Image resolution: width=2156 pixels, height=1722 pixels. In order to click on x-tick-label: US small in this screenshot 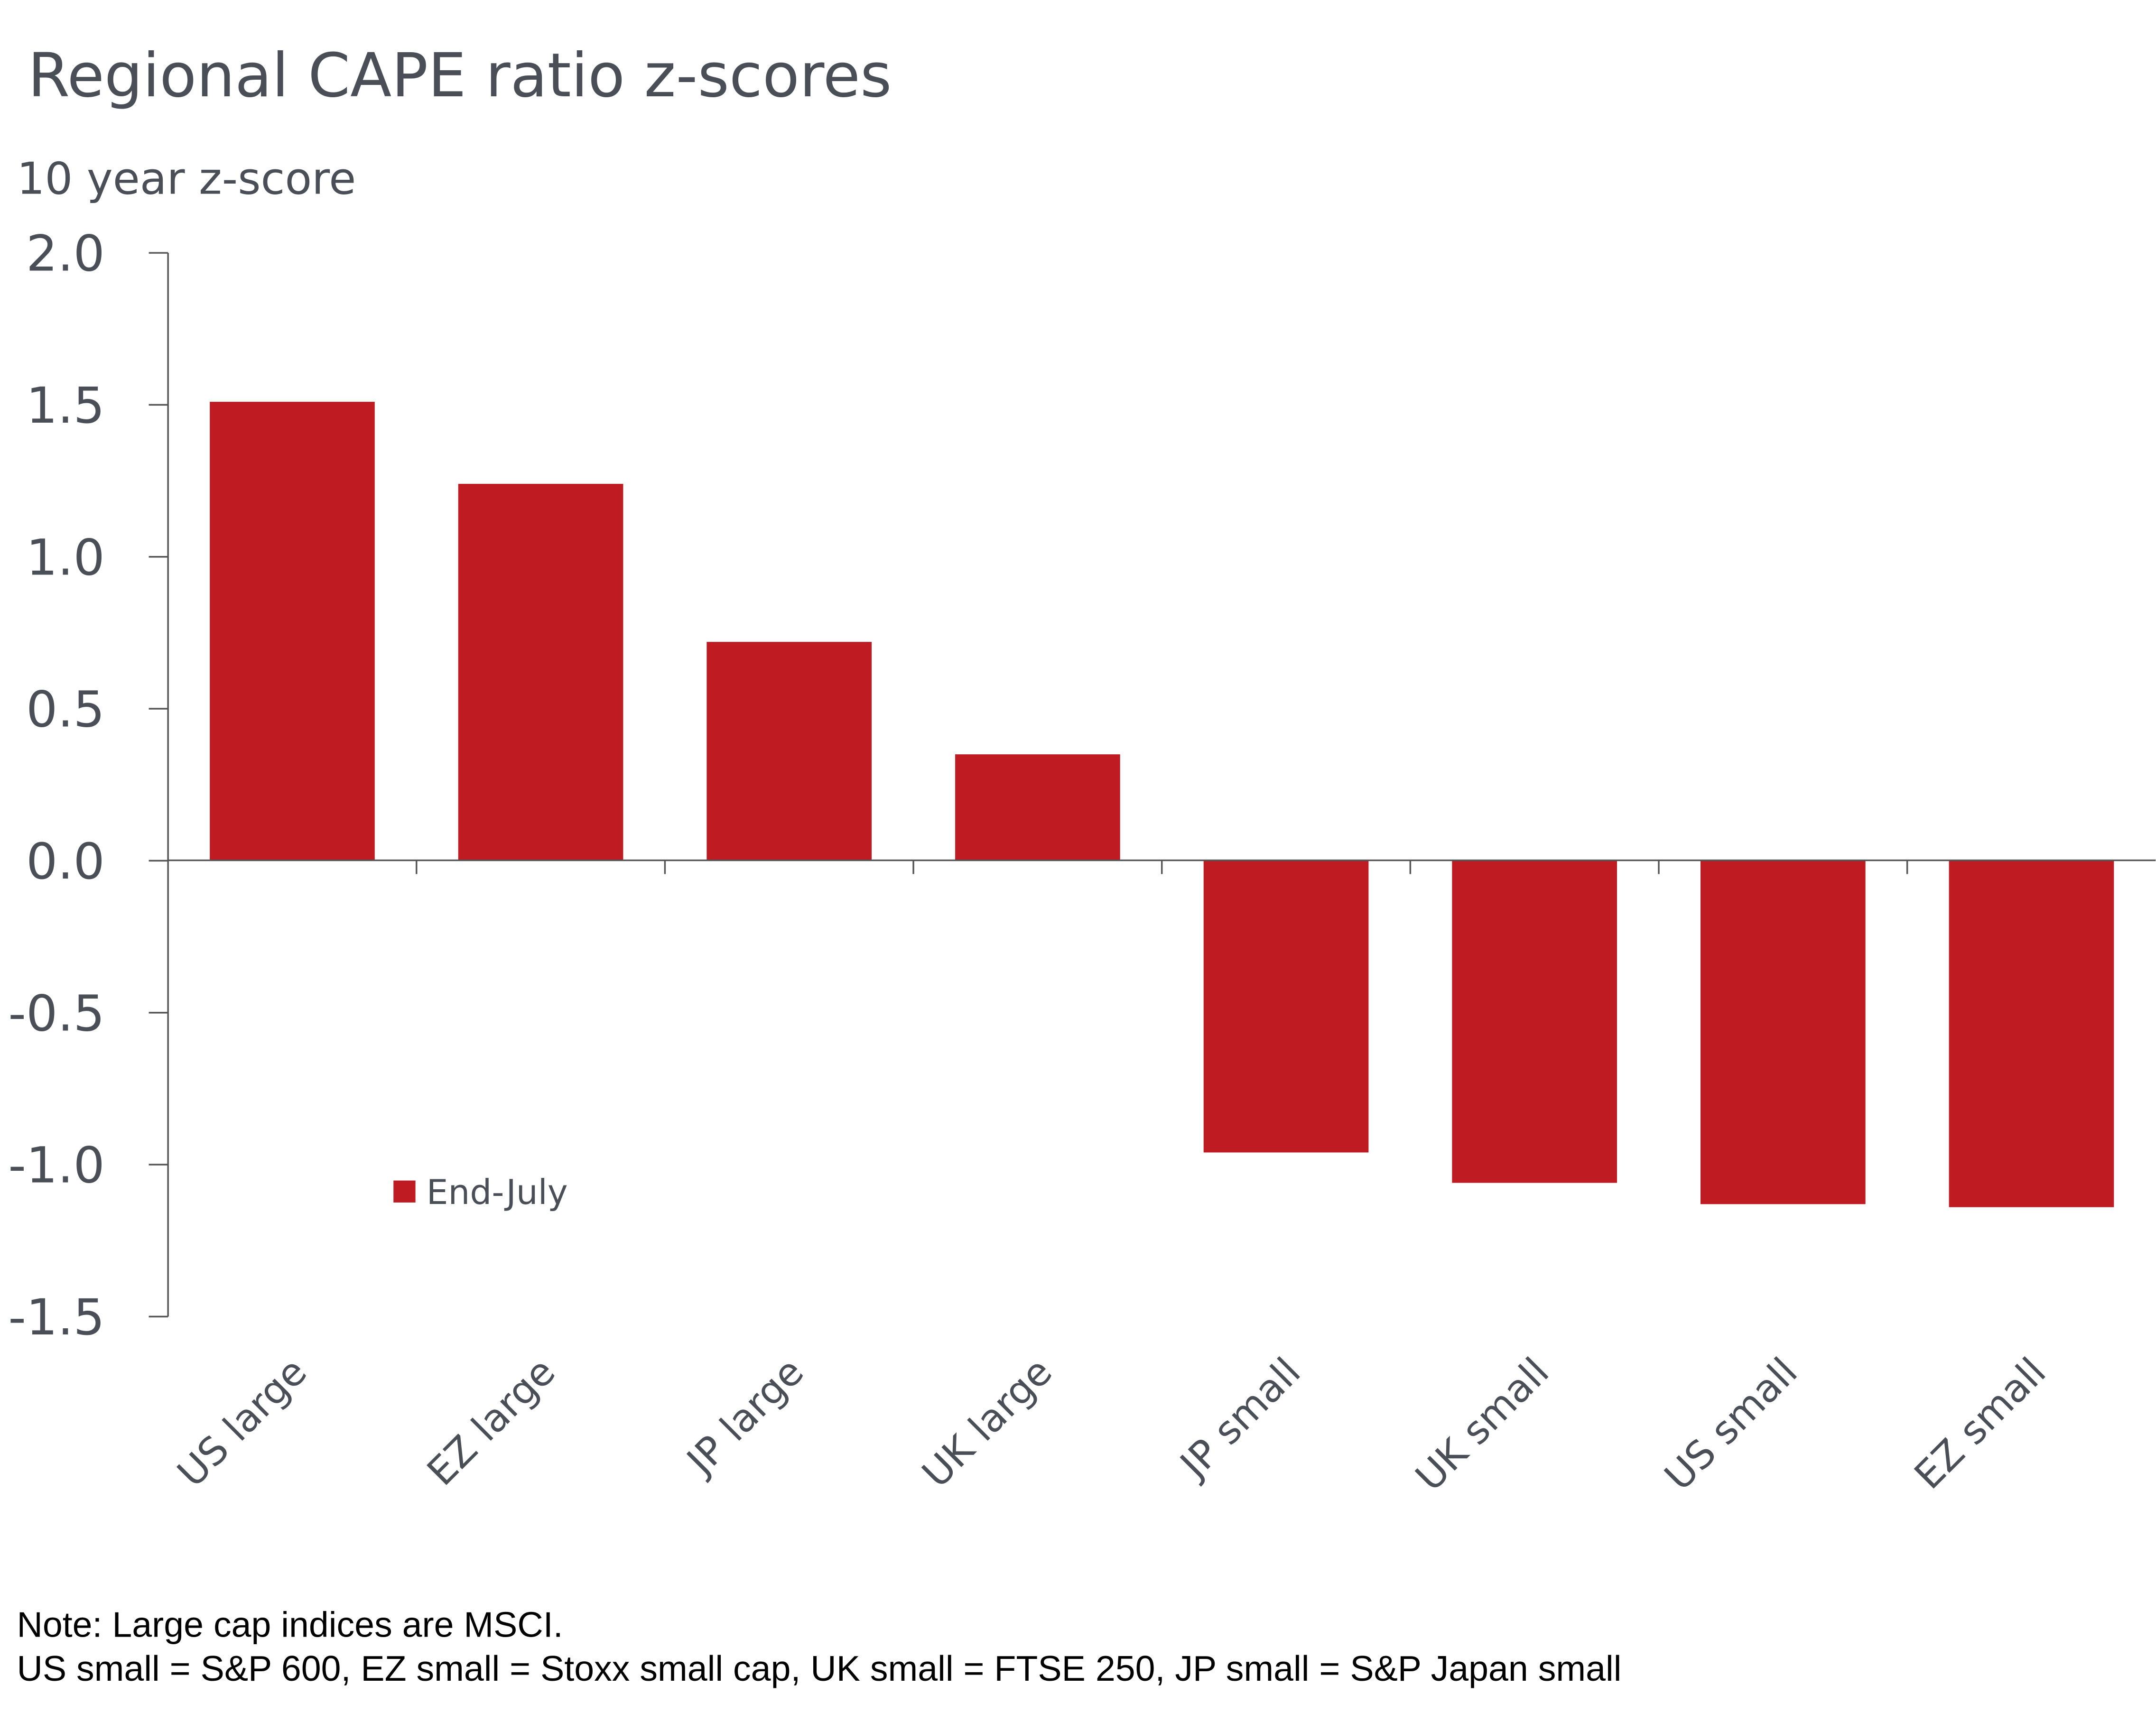, I will do `click(1731, 1425)`.